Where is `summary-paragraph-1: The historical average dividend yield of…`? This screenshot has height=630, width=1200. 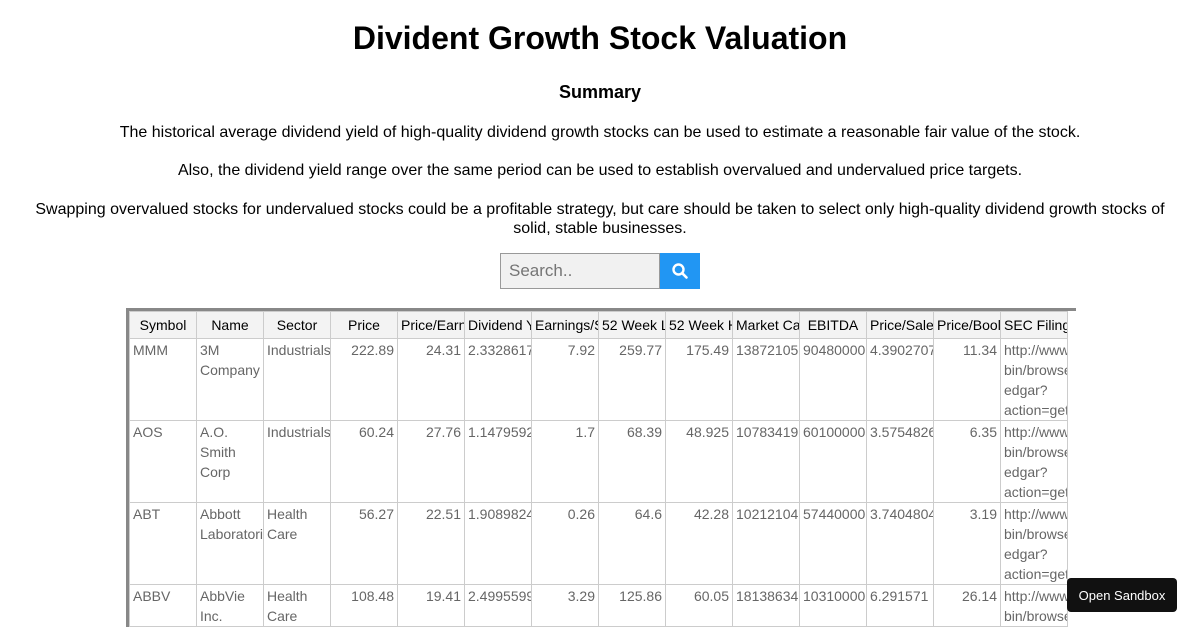 summary-paragraph-1: The historical average dividend yield of… is located at coordinates (600, 132).